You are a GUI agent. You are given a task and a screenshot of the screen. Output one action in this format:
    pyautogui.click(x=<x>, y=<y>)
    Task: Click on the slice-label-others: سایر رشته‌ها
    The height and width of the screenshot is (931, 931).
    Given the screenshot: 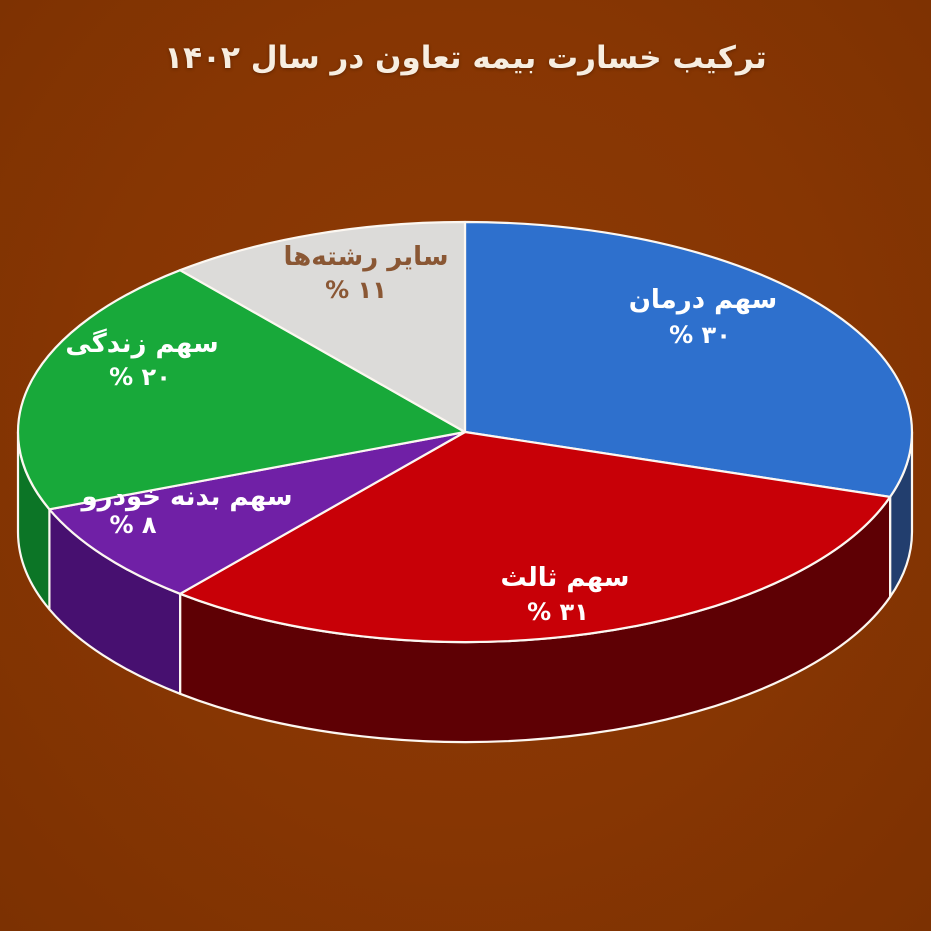 What is the action you would take?
    pyautogui.click(x=365, y=257)
    